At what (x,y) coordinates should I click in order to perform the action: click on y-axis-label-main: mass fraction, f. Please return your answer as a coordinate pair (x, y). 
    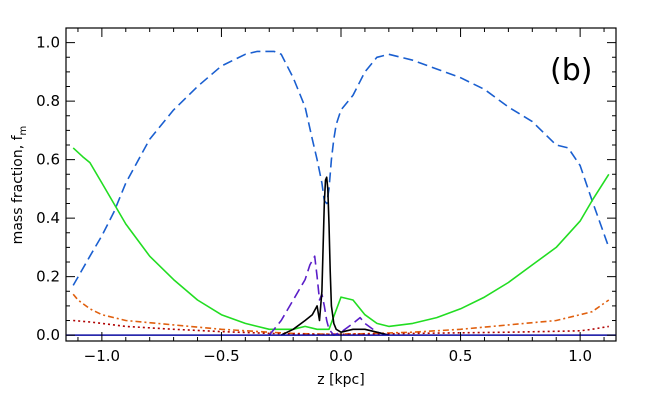
    Looking at the image, I should click on (18, 189).